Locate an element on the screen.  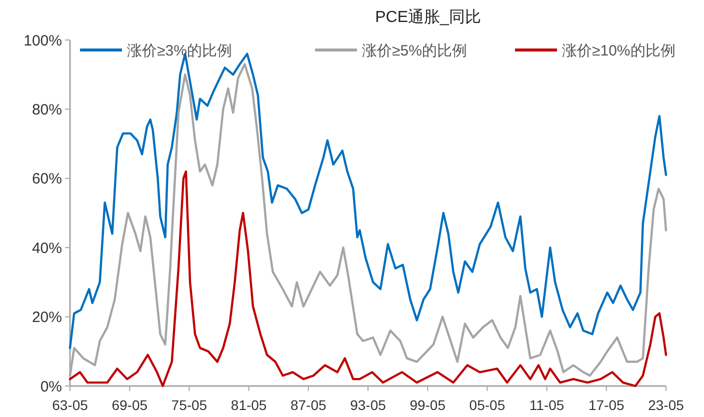
y-tick-label: 80% is located at coordinates (47, 109).